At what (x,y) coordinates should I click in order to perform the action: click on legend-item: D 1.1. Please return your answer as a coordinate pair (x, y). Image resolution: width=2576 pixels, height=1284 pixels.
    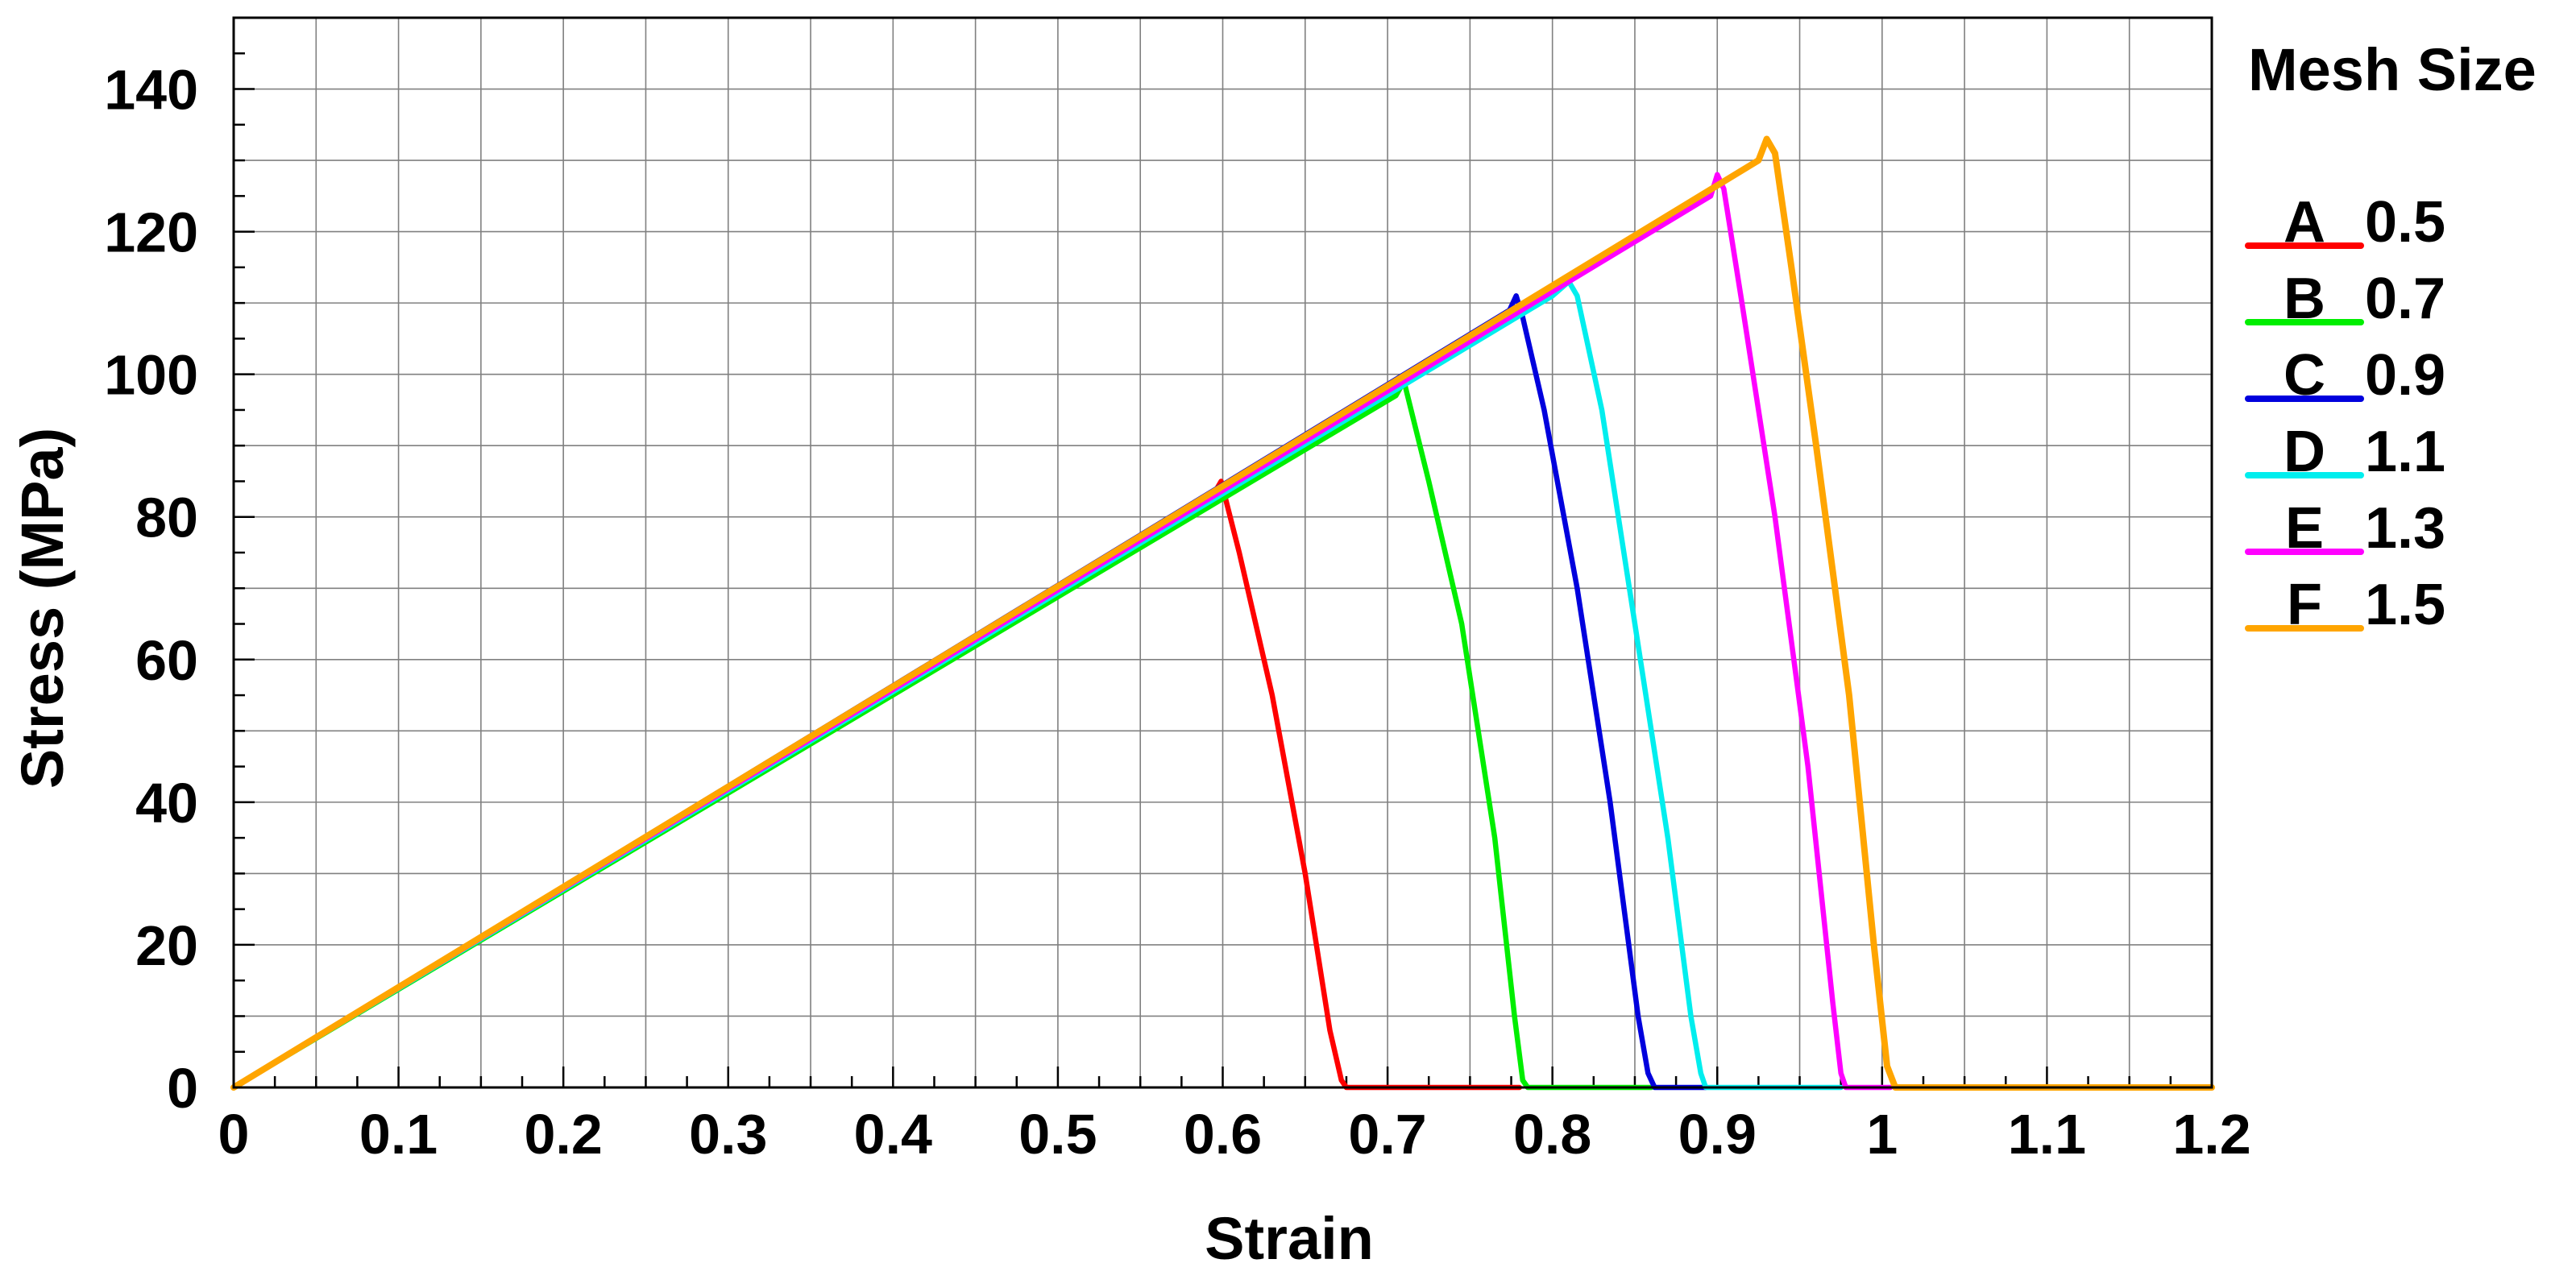
    Looking at the image, I should click on (2345, 452).